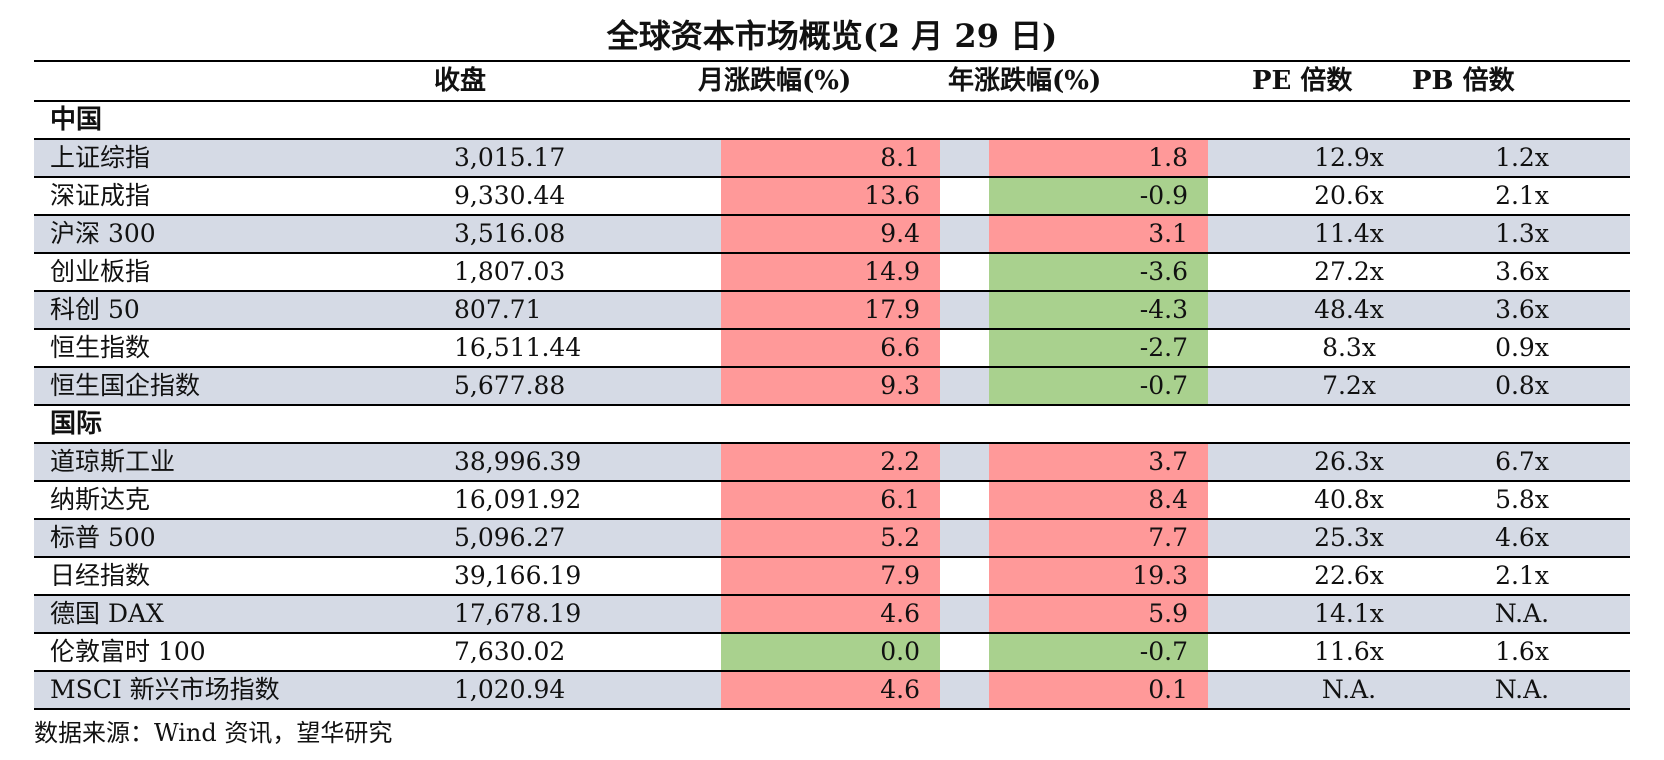 This screenshot has width=1664, height=760. I want to click on cell-name: 深证成指, so click(100, 195).